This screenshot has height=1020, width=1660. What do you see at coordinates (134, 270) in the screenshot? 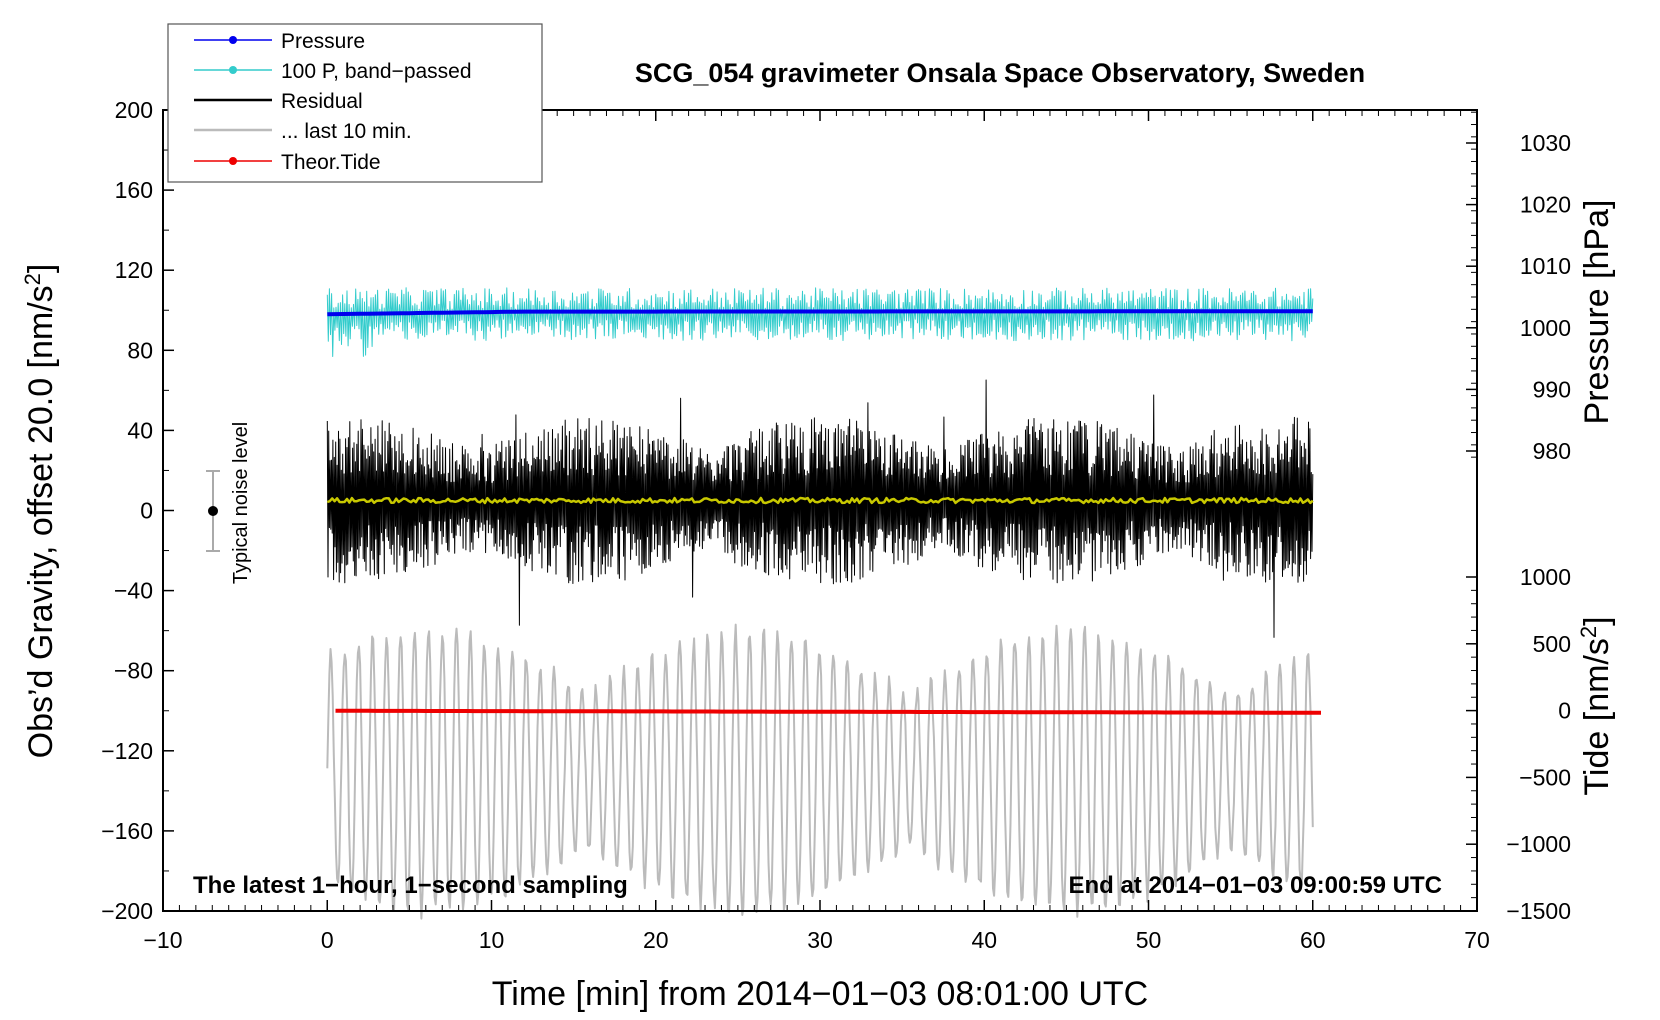
I see `y-tick-label-left: 120` at bounding box center [134, 270].